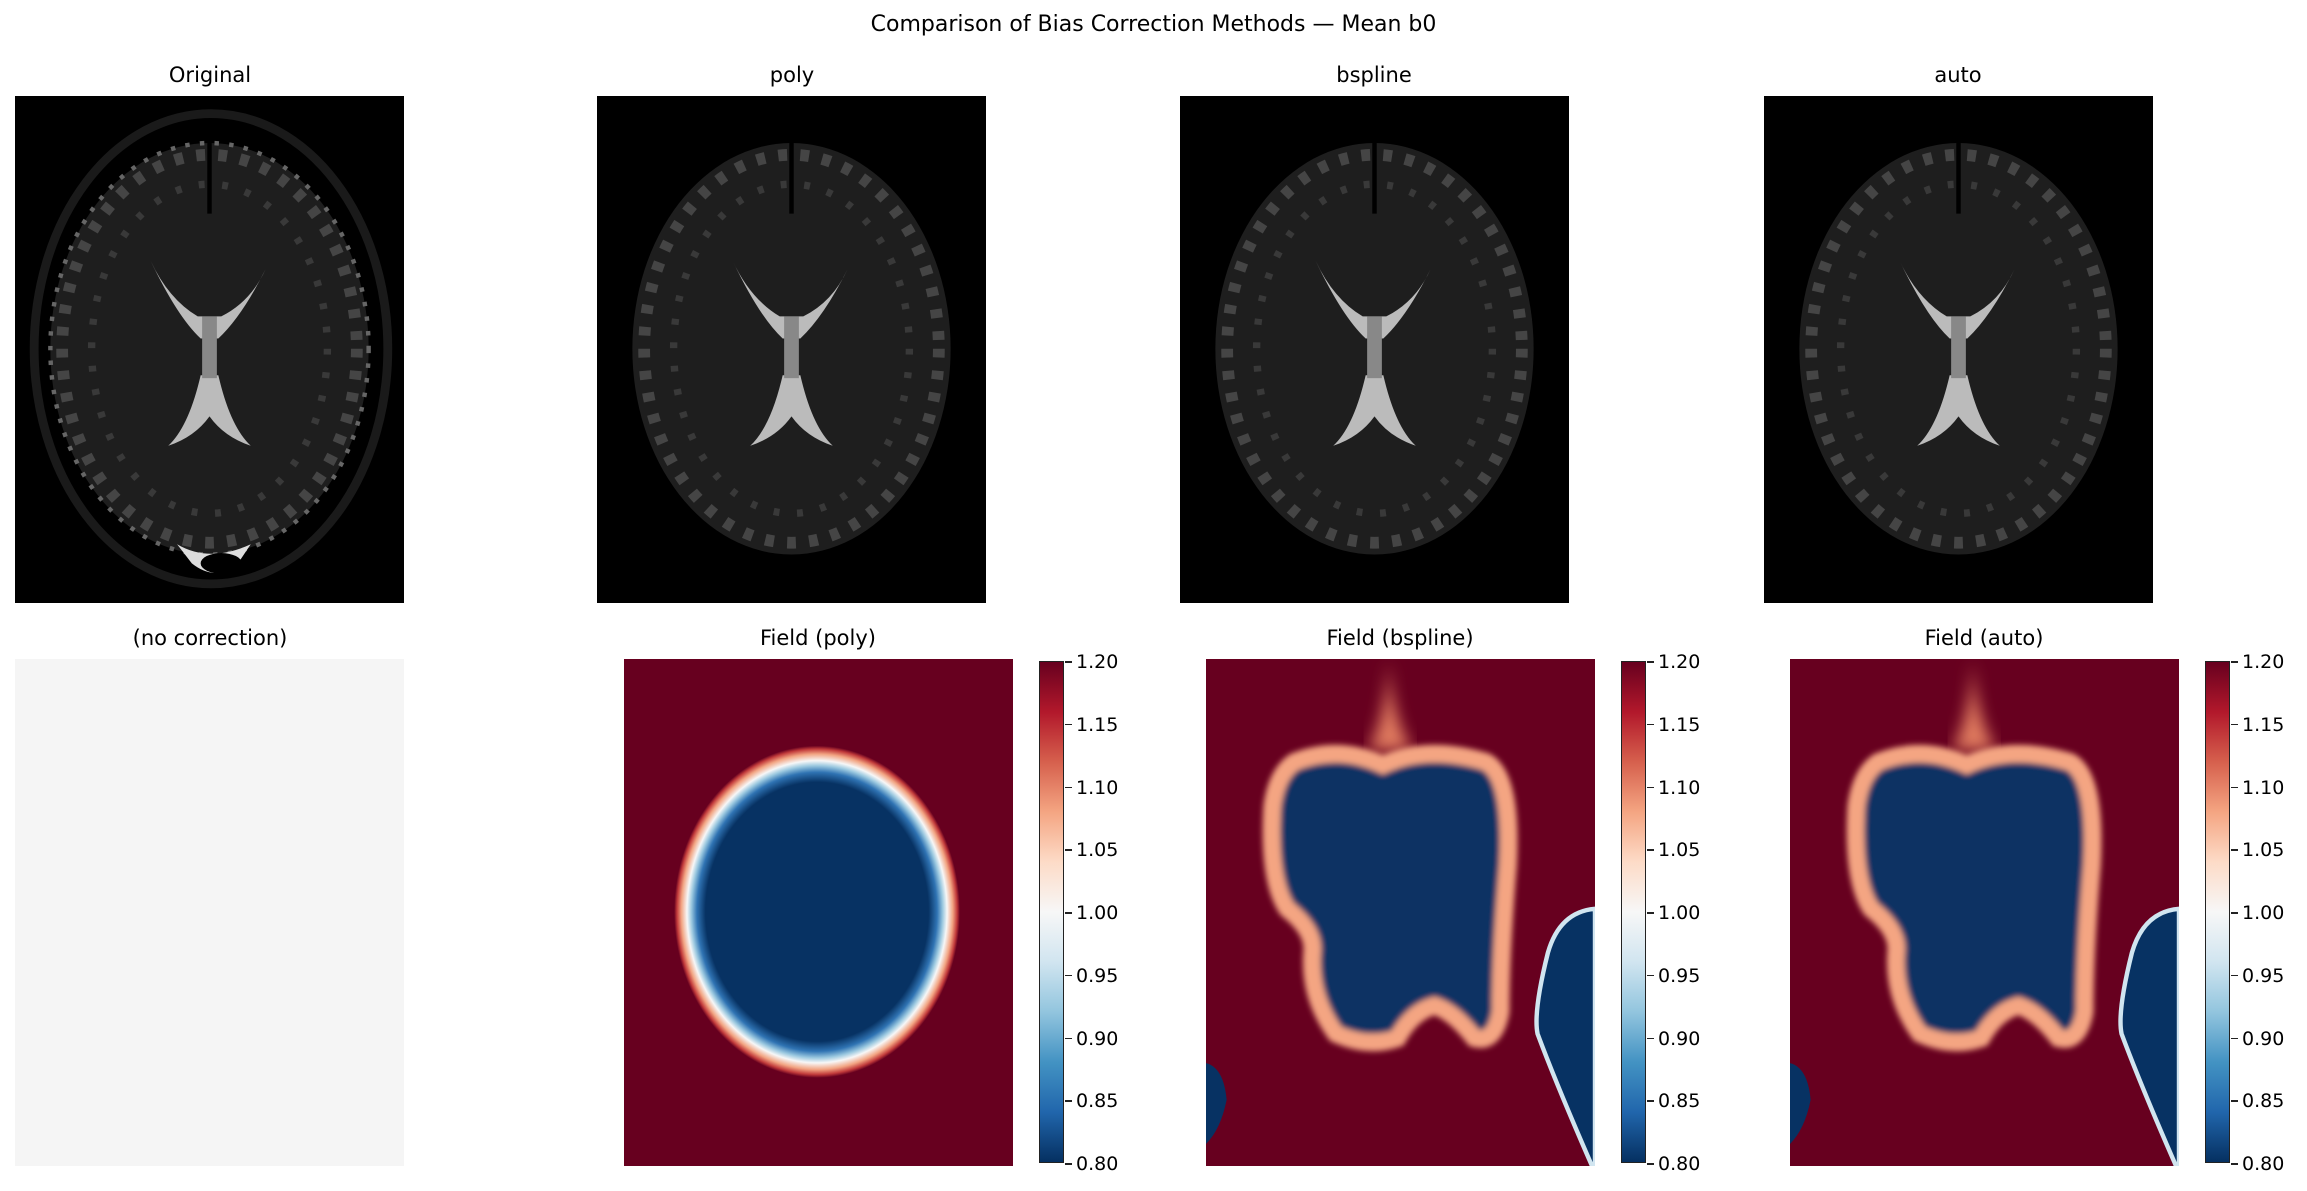 This screenshot has width=2307, height=1191. I want to click on panel-title-no-correction: (no correction), so click(210, 638).